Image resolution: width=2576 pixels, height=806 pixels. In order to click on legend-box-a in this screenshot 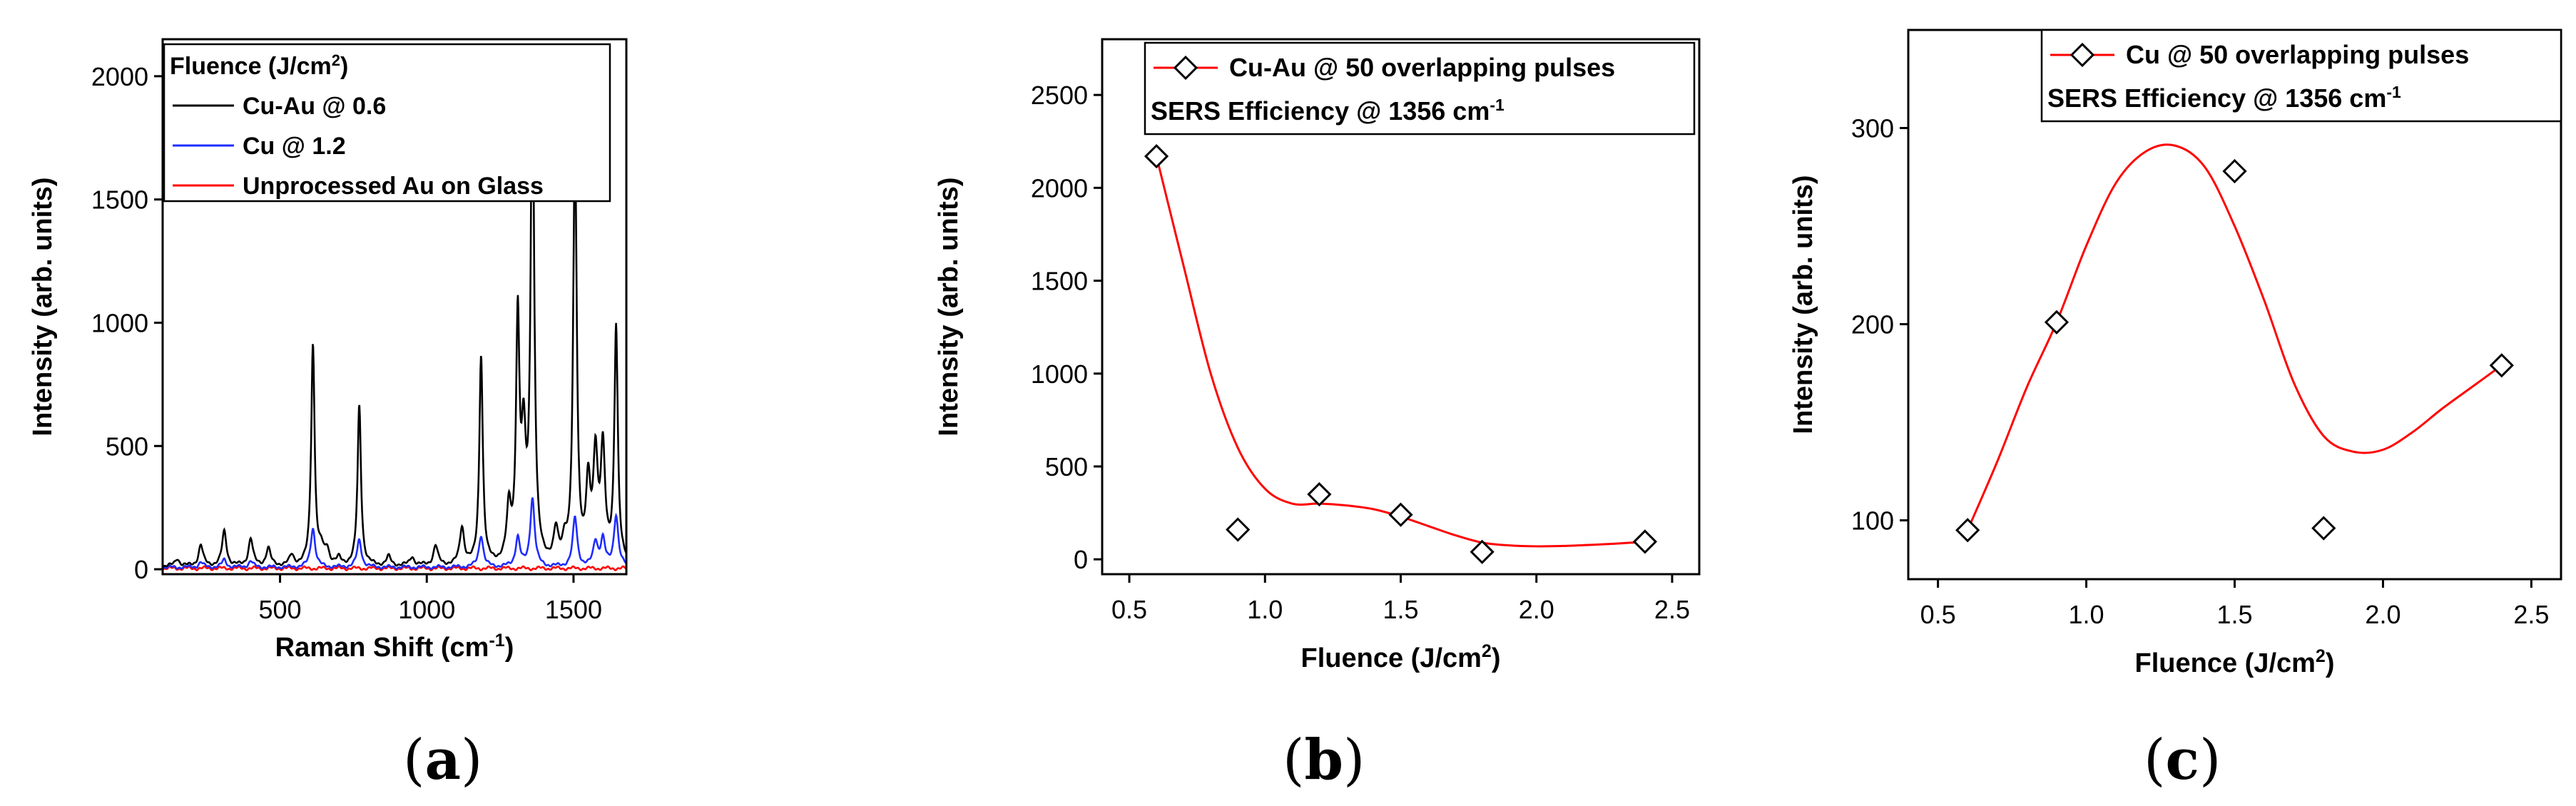, I will do `click(387, 123)`.